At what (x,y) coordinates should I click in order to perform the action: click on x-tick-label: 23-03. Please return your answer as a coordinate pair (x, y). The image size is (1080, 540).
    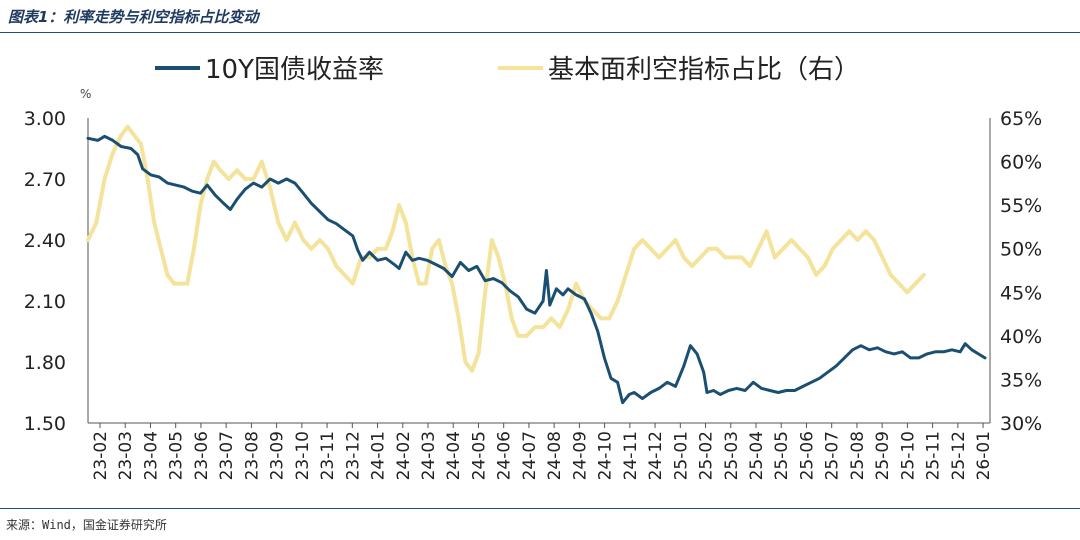
    Looking at the image, I should click on (126, 455).